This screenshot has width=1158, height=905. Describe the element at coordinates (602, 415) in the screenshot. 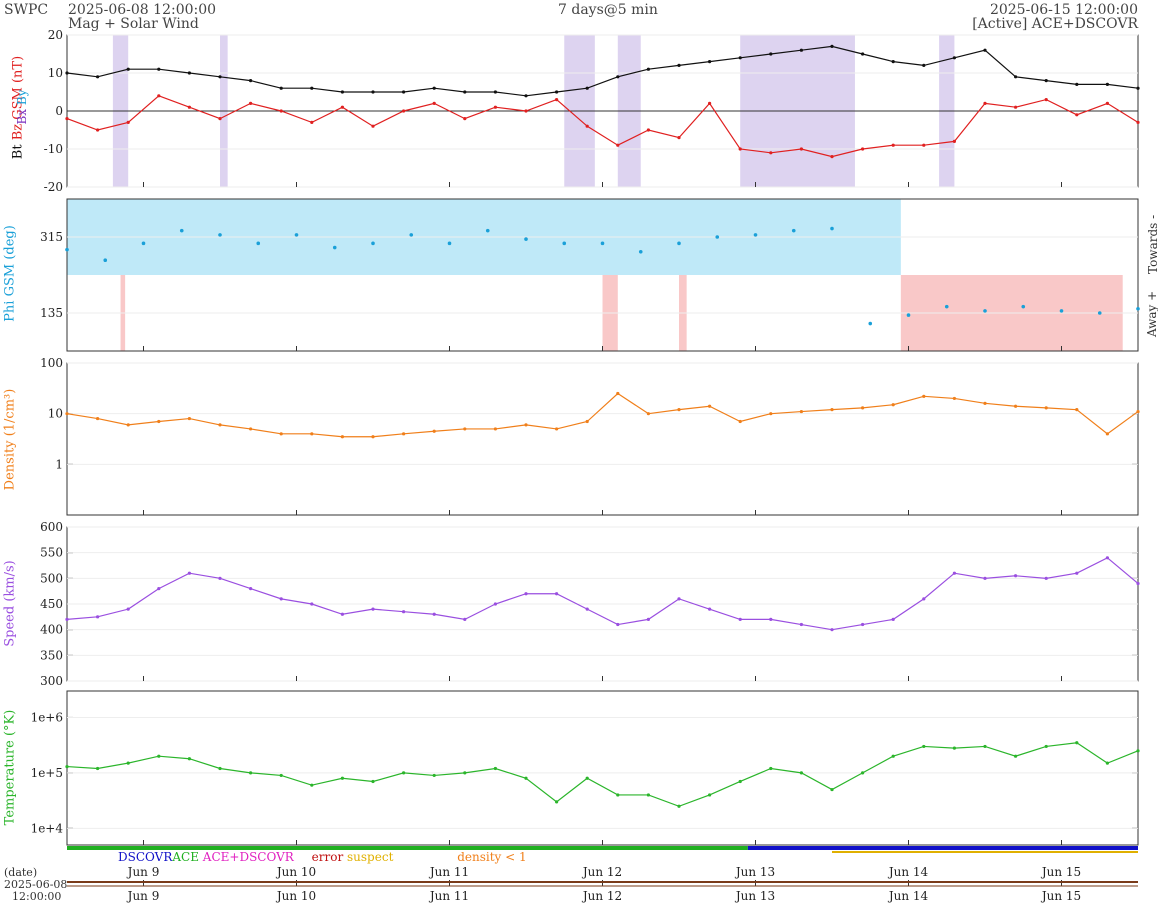

I see `density-series` at that location.